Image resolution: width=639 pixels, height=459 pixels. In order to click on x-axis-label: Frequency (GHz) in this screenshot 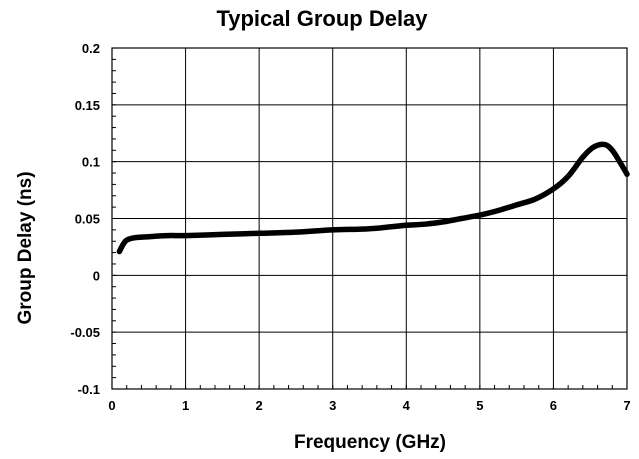, I will do `click(370, 442)`.